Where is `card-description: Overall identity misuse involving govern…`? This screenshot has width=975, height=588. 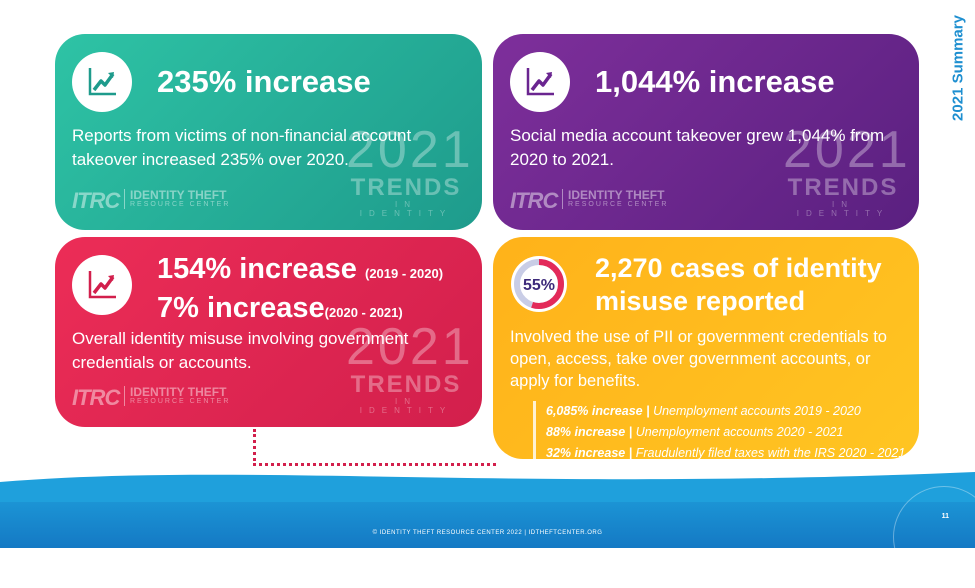 card-description: Overall identity misuse involving govern… is located at coordinates (240, 350).